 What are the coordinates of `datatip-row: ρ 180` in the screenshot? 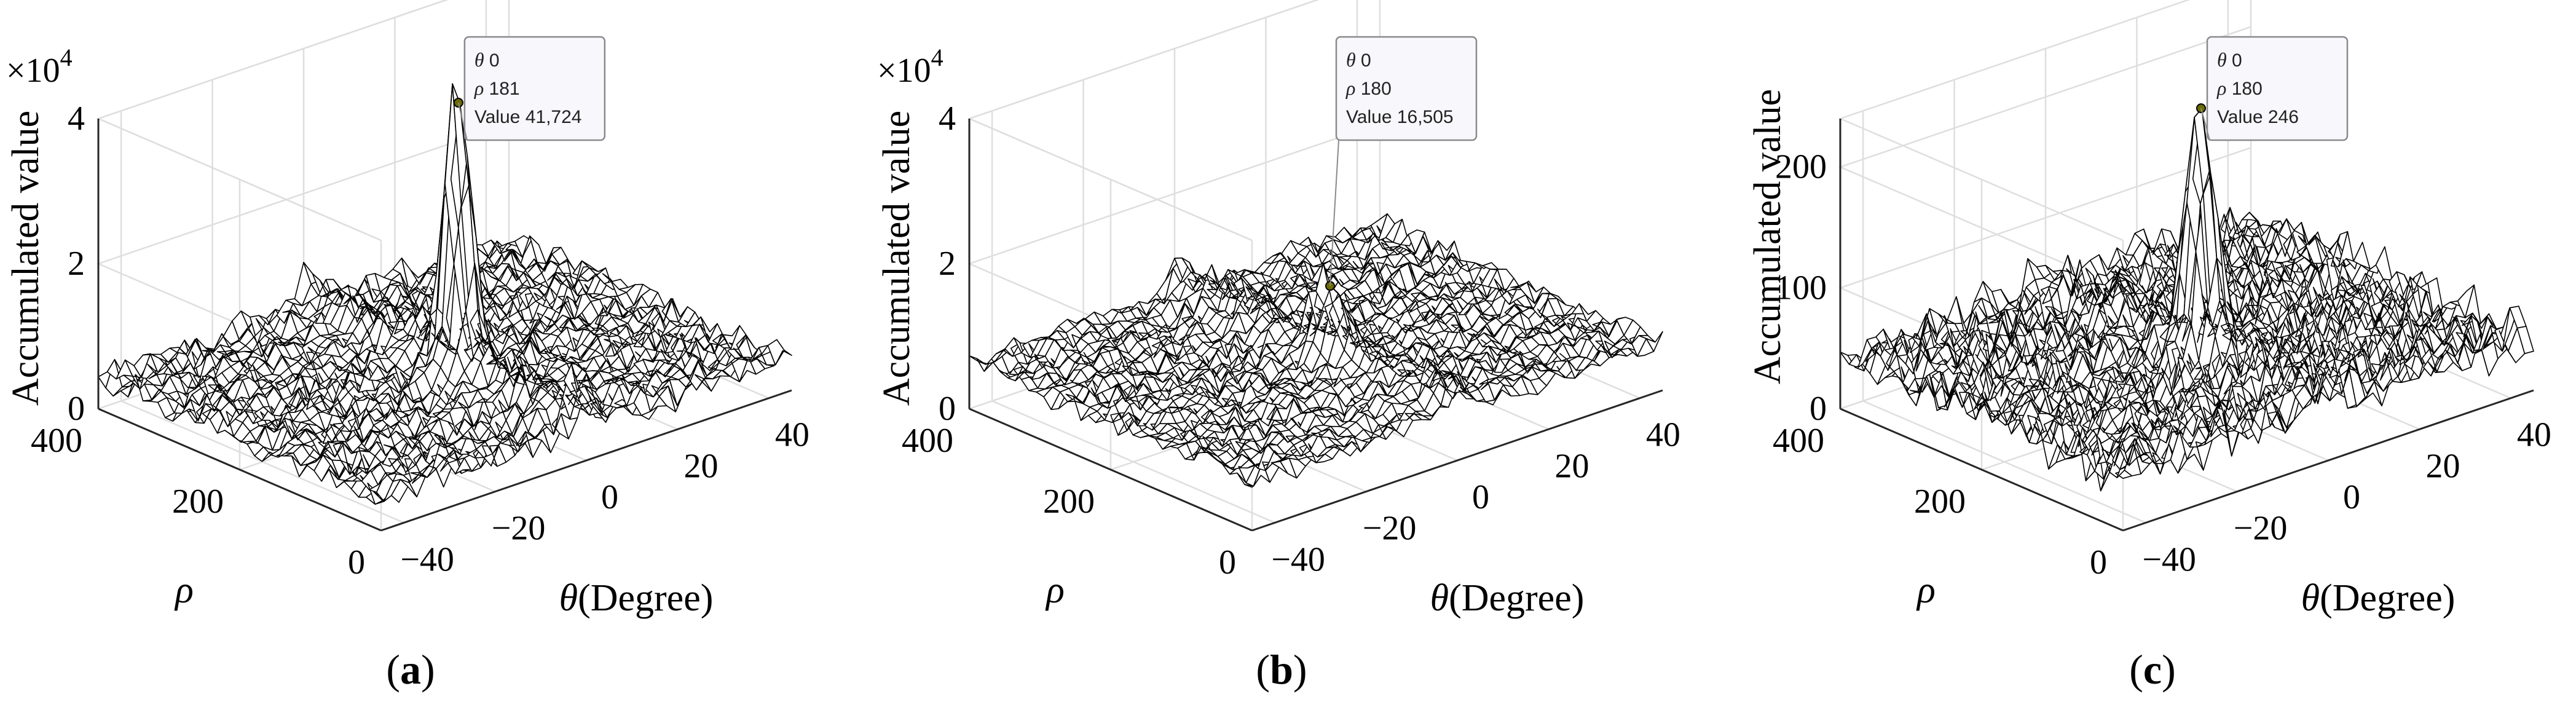 It's located at (1369, 88).